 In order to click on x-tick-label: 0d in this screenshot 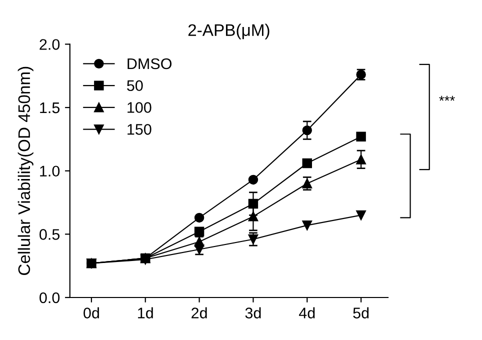, I will do `click(91, 312)`.